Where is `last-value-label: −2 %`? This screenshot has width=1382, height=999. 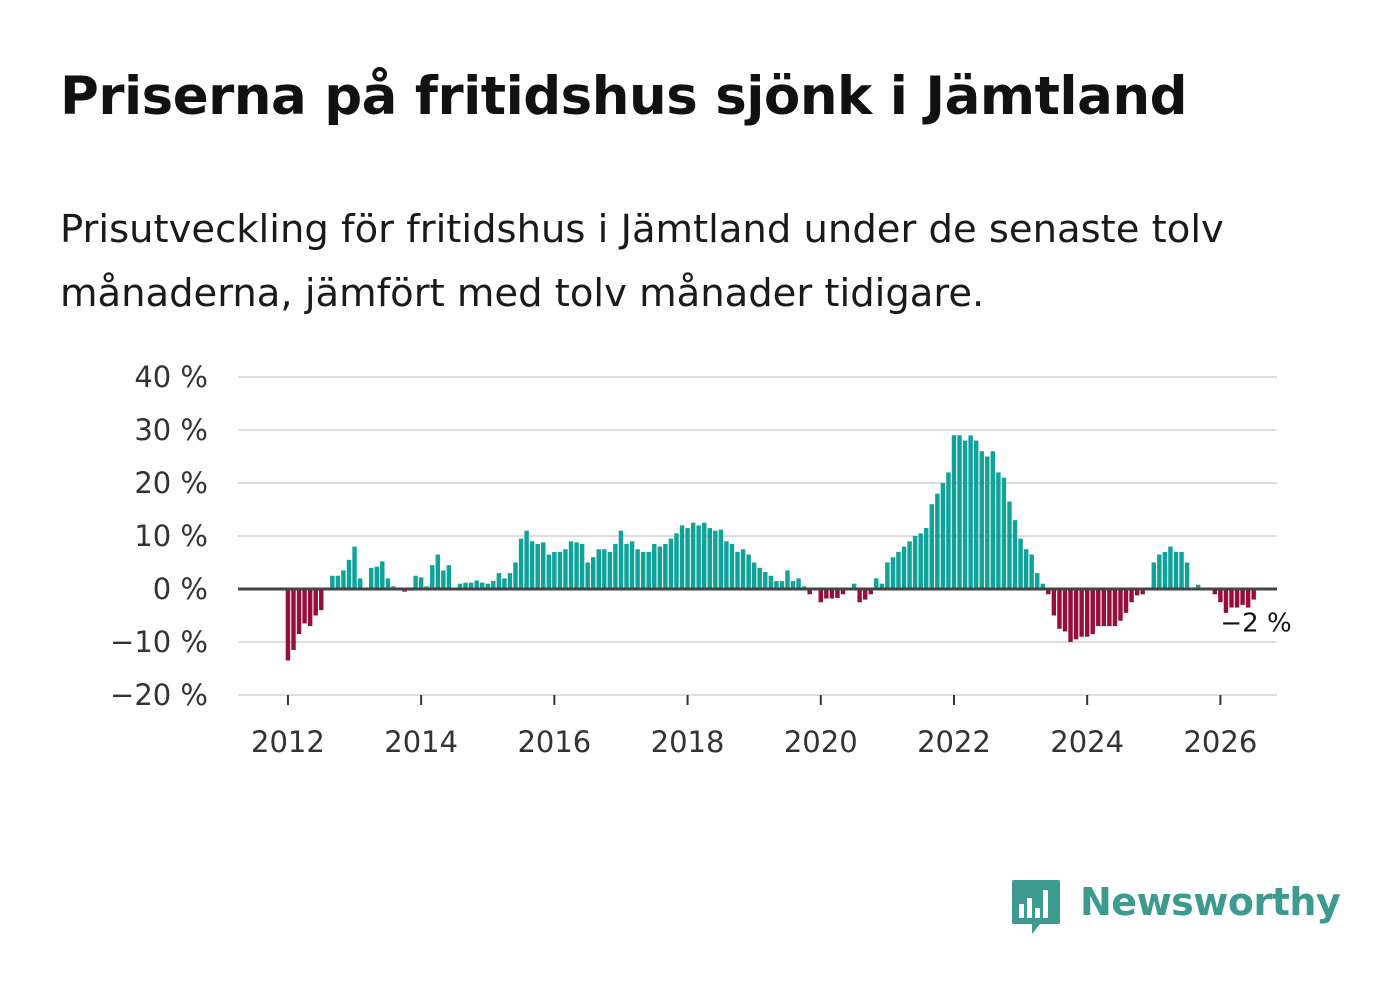 last-value-label: −2 % is located at coordinates (1255, 623).